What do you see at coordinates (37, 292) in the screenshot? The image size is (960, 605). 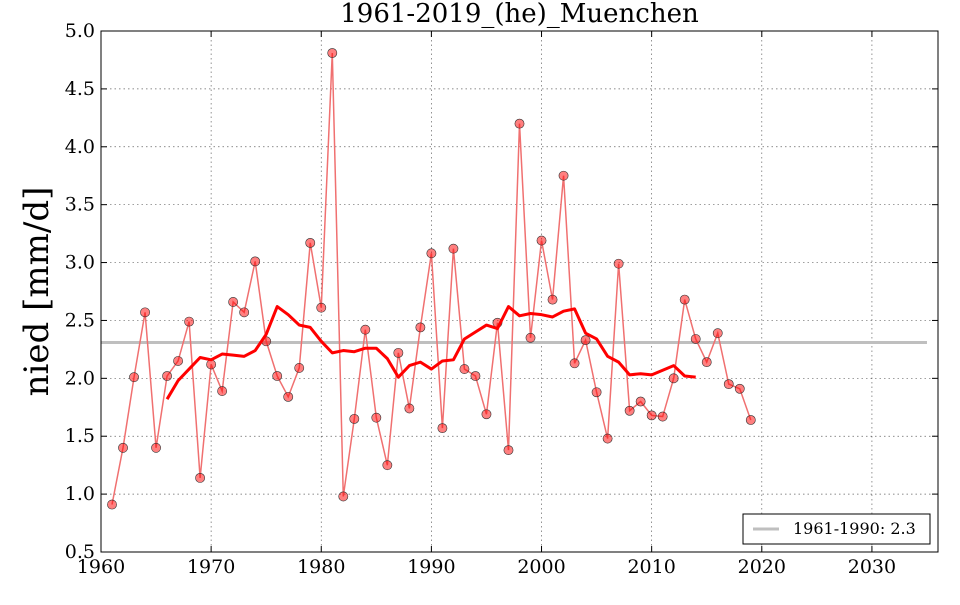 I see `y-axis-label: nied [mm/d]` at bounding box center [37, 292].